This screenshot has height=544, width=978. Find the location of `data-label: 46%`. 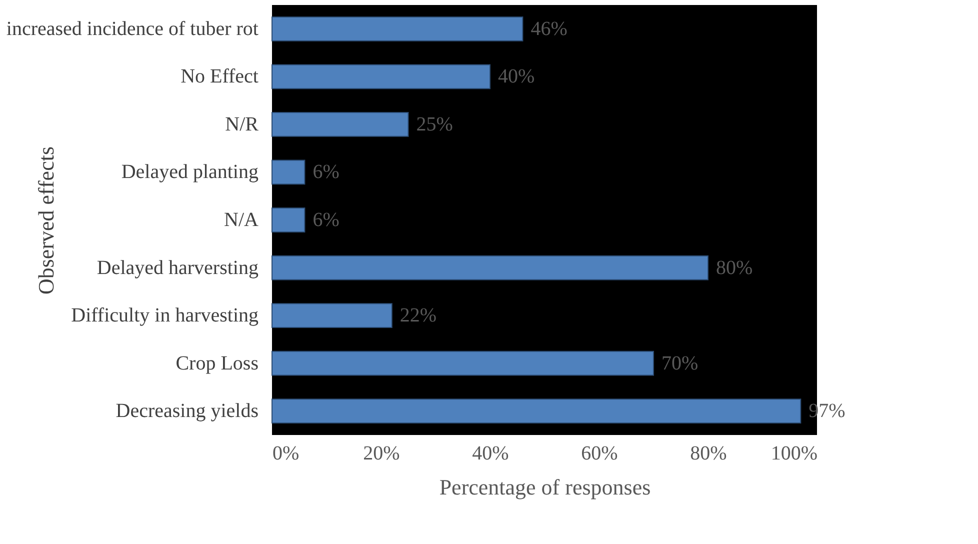

data-label: 46% is located at coordinates (549, 29).